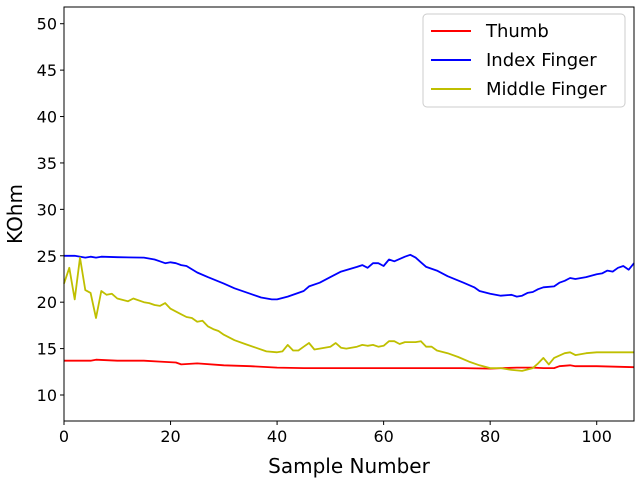 The height and width of the screenshot is (480, 640). What do you see at coordinates (47, 70) in the screenshot?
I see `y-tick-label: 45` at bounding box center [47, 70].